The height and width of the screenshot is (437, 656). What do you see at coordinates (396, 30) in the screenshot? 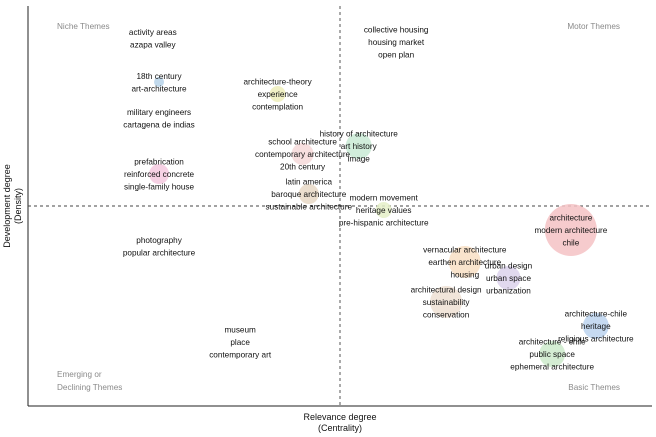
I see `cluster-label: collective housing` at bounding box center [396, 30].